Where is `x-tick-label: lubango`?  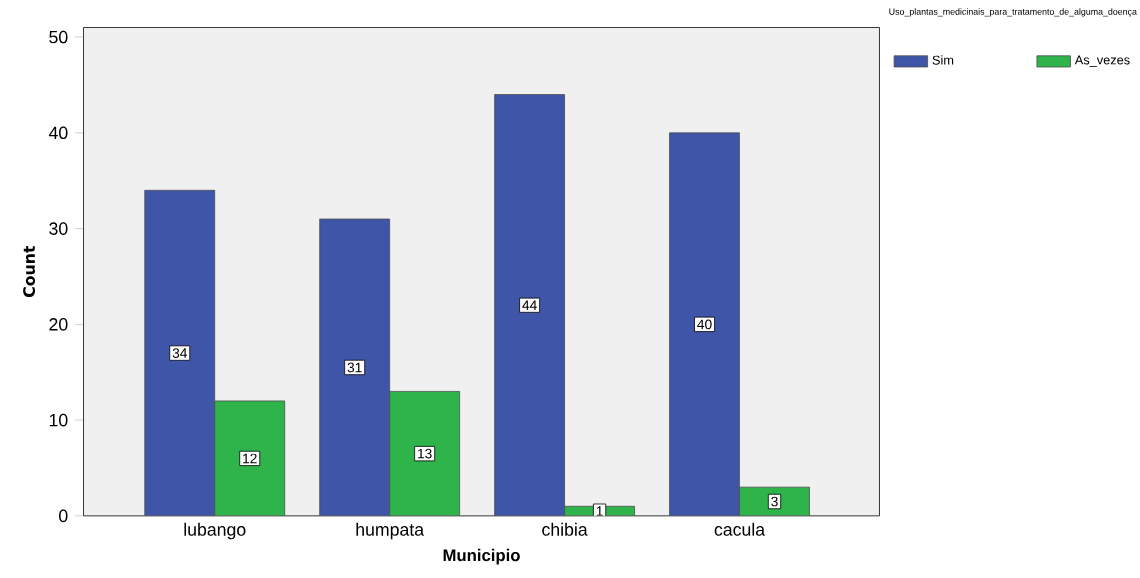 x-tick-label: lubango is located at coordinates (215, 531).